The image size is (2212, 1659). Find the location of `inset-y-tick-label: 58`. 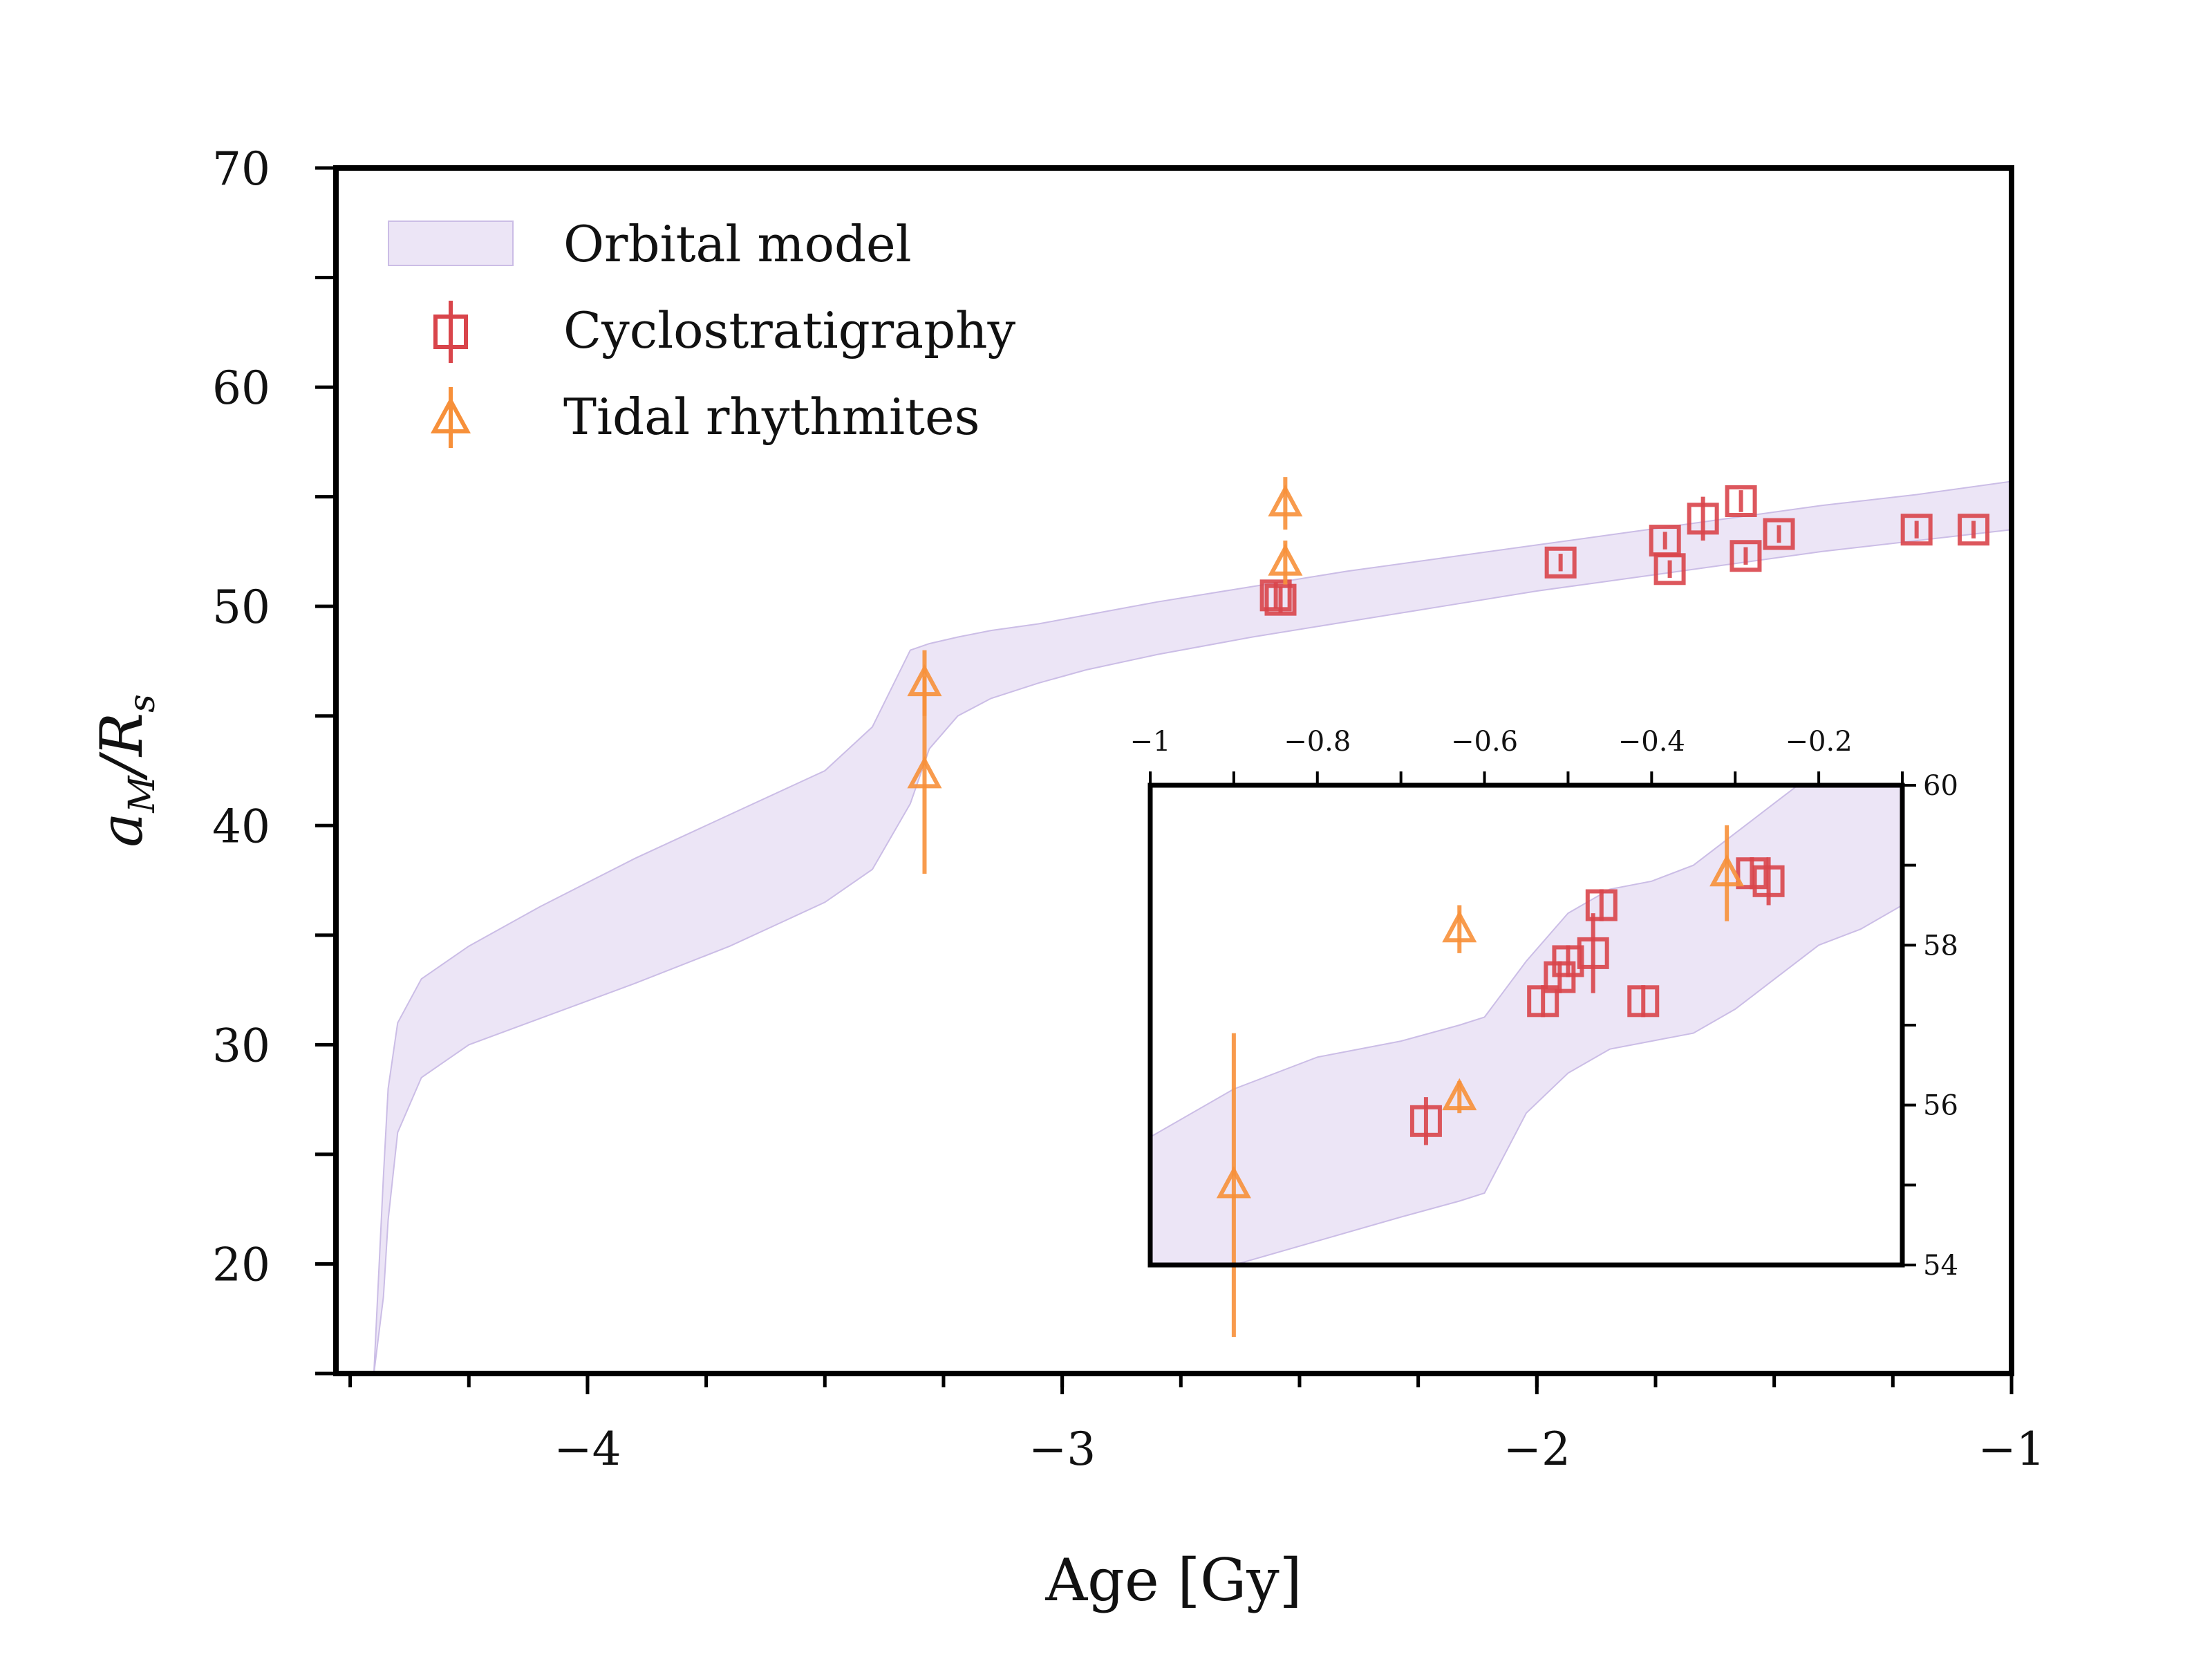

inset-y-tick-label: 58 is located at coordinates (1940, 946).